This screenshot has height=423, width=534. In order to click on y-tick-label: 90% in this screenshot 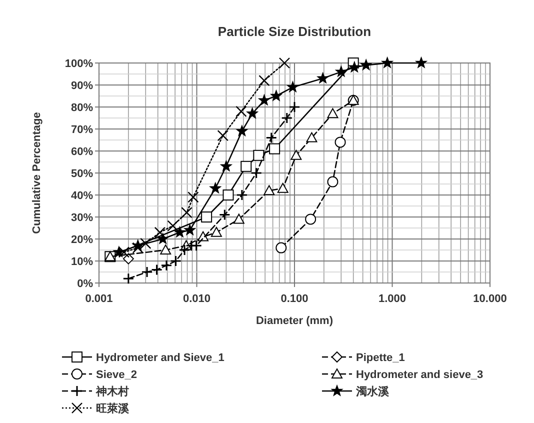, I will do `click(82, 86)`.